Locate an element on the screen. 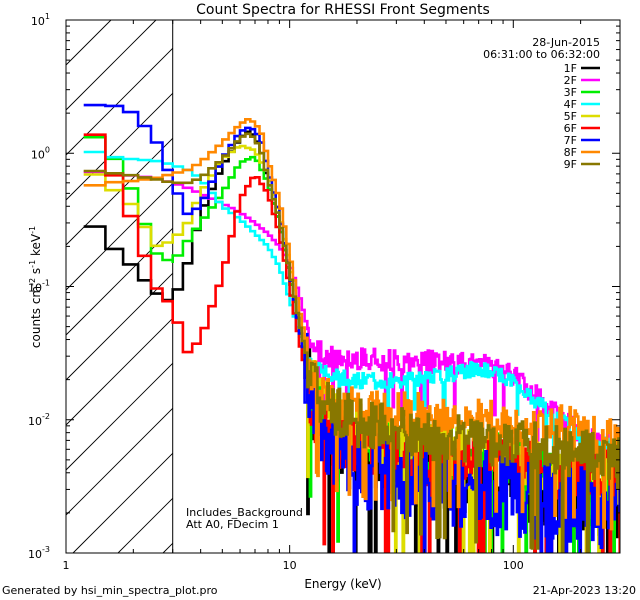  y-tick-label: 10⁰ is located at coordinates (40, 153).